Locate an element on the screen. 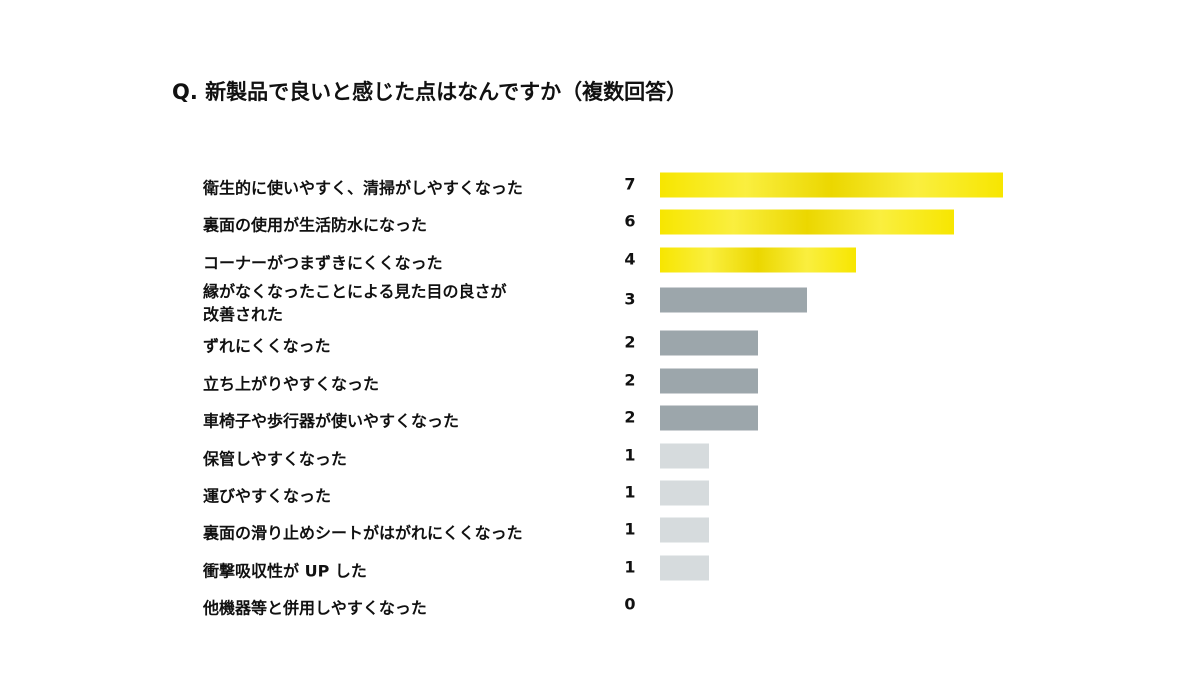 The width and height of the screenshot is (1200, 698). category-label: 運びやすくなった is located at coordinates (267, 496).